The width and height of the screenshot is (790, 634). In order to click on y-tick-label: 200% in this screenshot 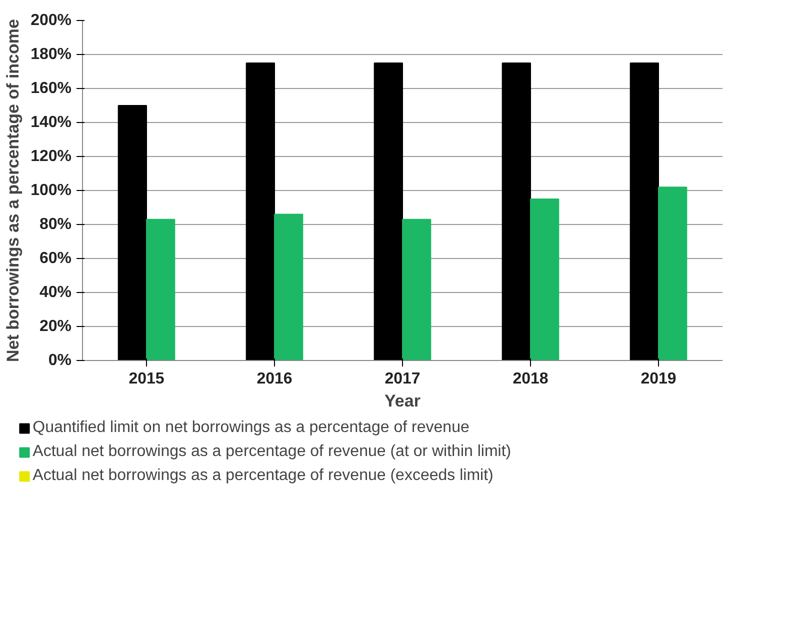, I will do `click(51, 20)`.